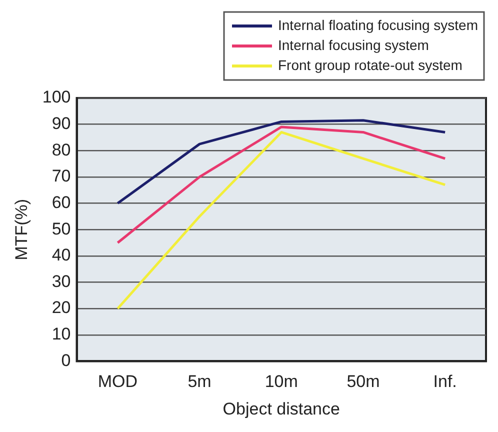 The height and width of the screenshot is (432, 498). I want to click on legend-label: Front group rotate-out system, so click(370, 64).